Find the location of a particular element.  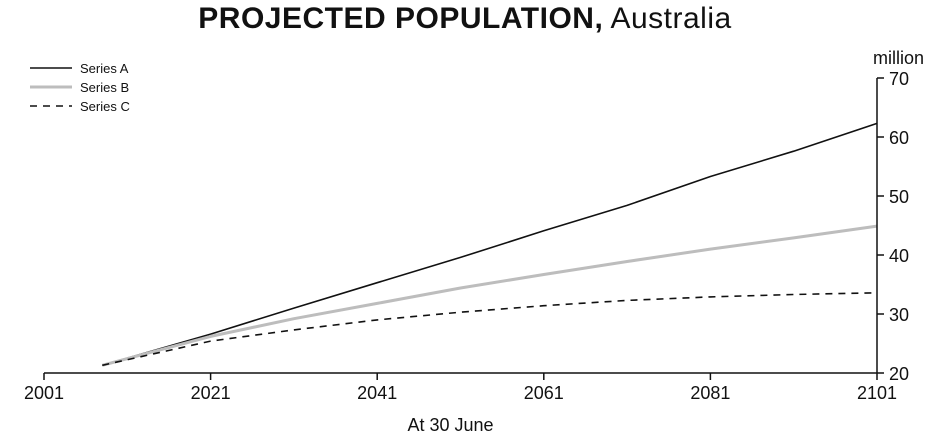

chart-title: PROJECTED POPULATION, Australia is located at coordinates (465, 19).